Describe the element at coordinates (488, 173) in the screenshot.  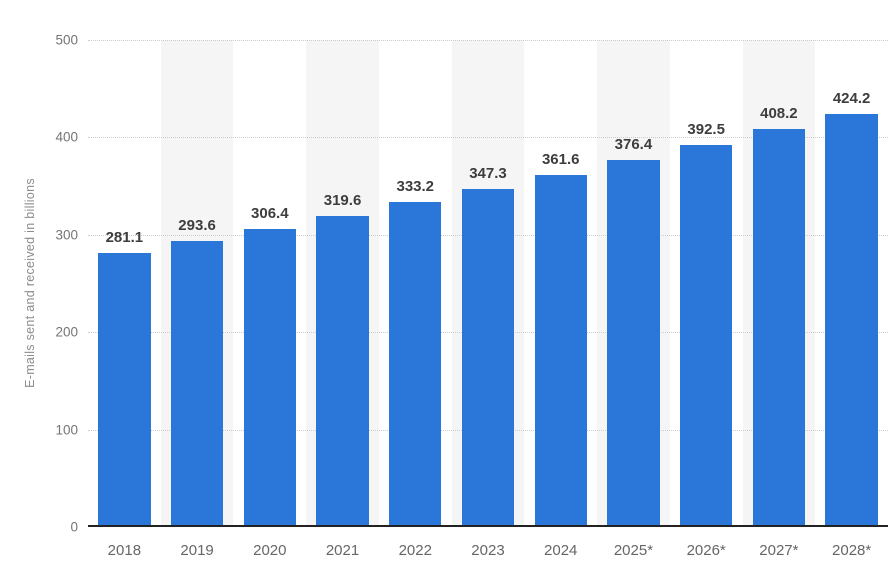
I see `value-label: 347.3` at that location.